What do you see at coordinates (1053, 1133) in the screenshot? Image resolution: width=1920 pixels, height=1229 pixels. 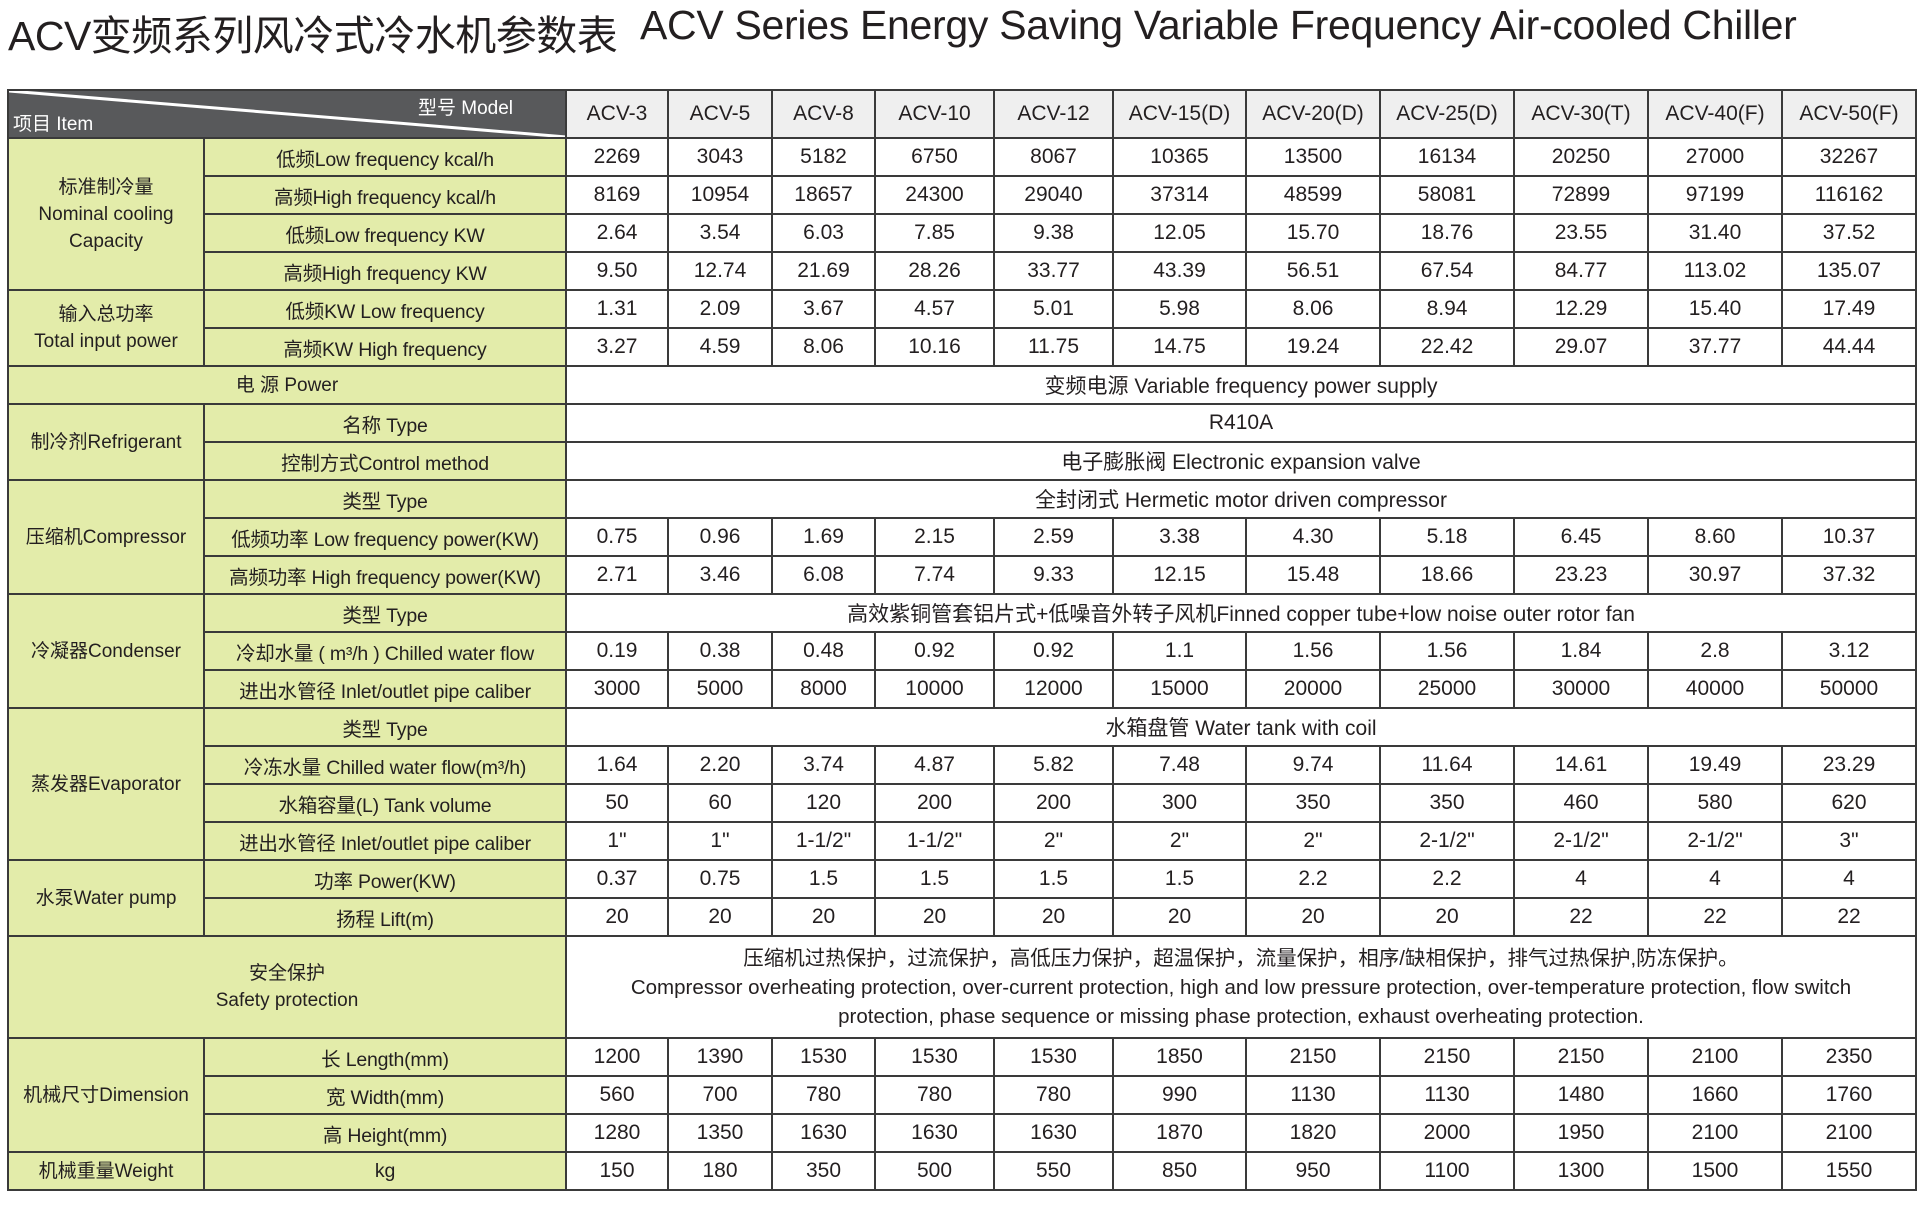 I see `value-cell: 1630` at bounding box center [1053, 1133].